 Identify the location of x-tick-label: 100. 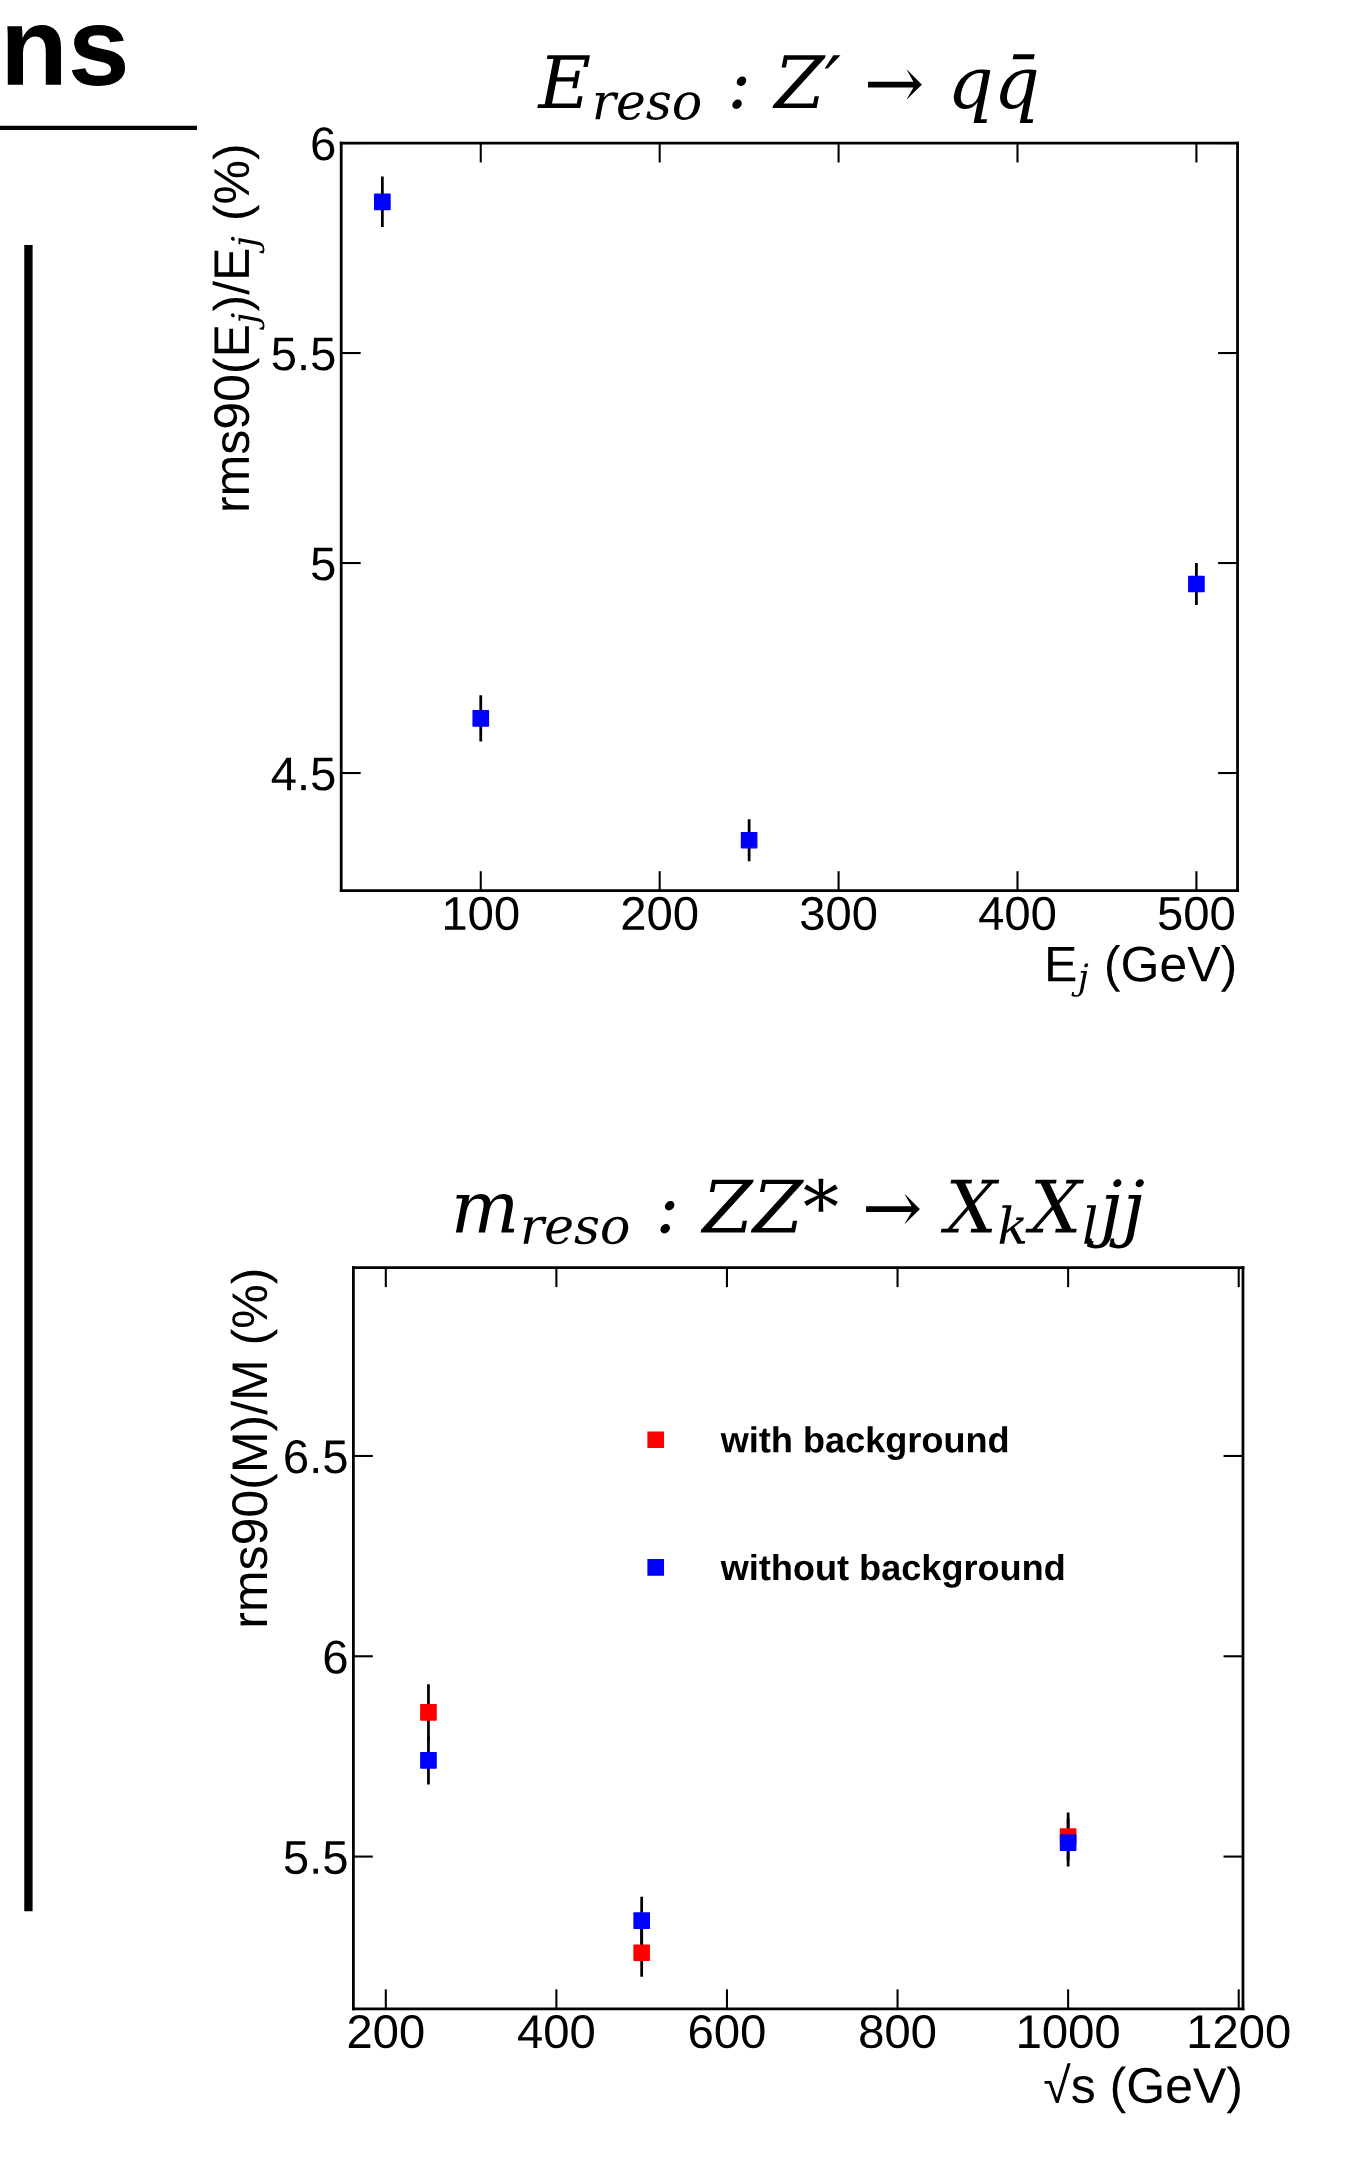
(481, 913).